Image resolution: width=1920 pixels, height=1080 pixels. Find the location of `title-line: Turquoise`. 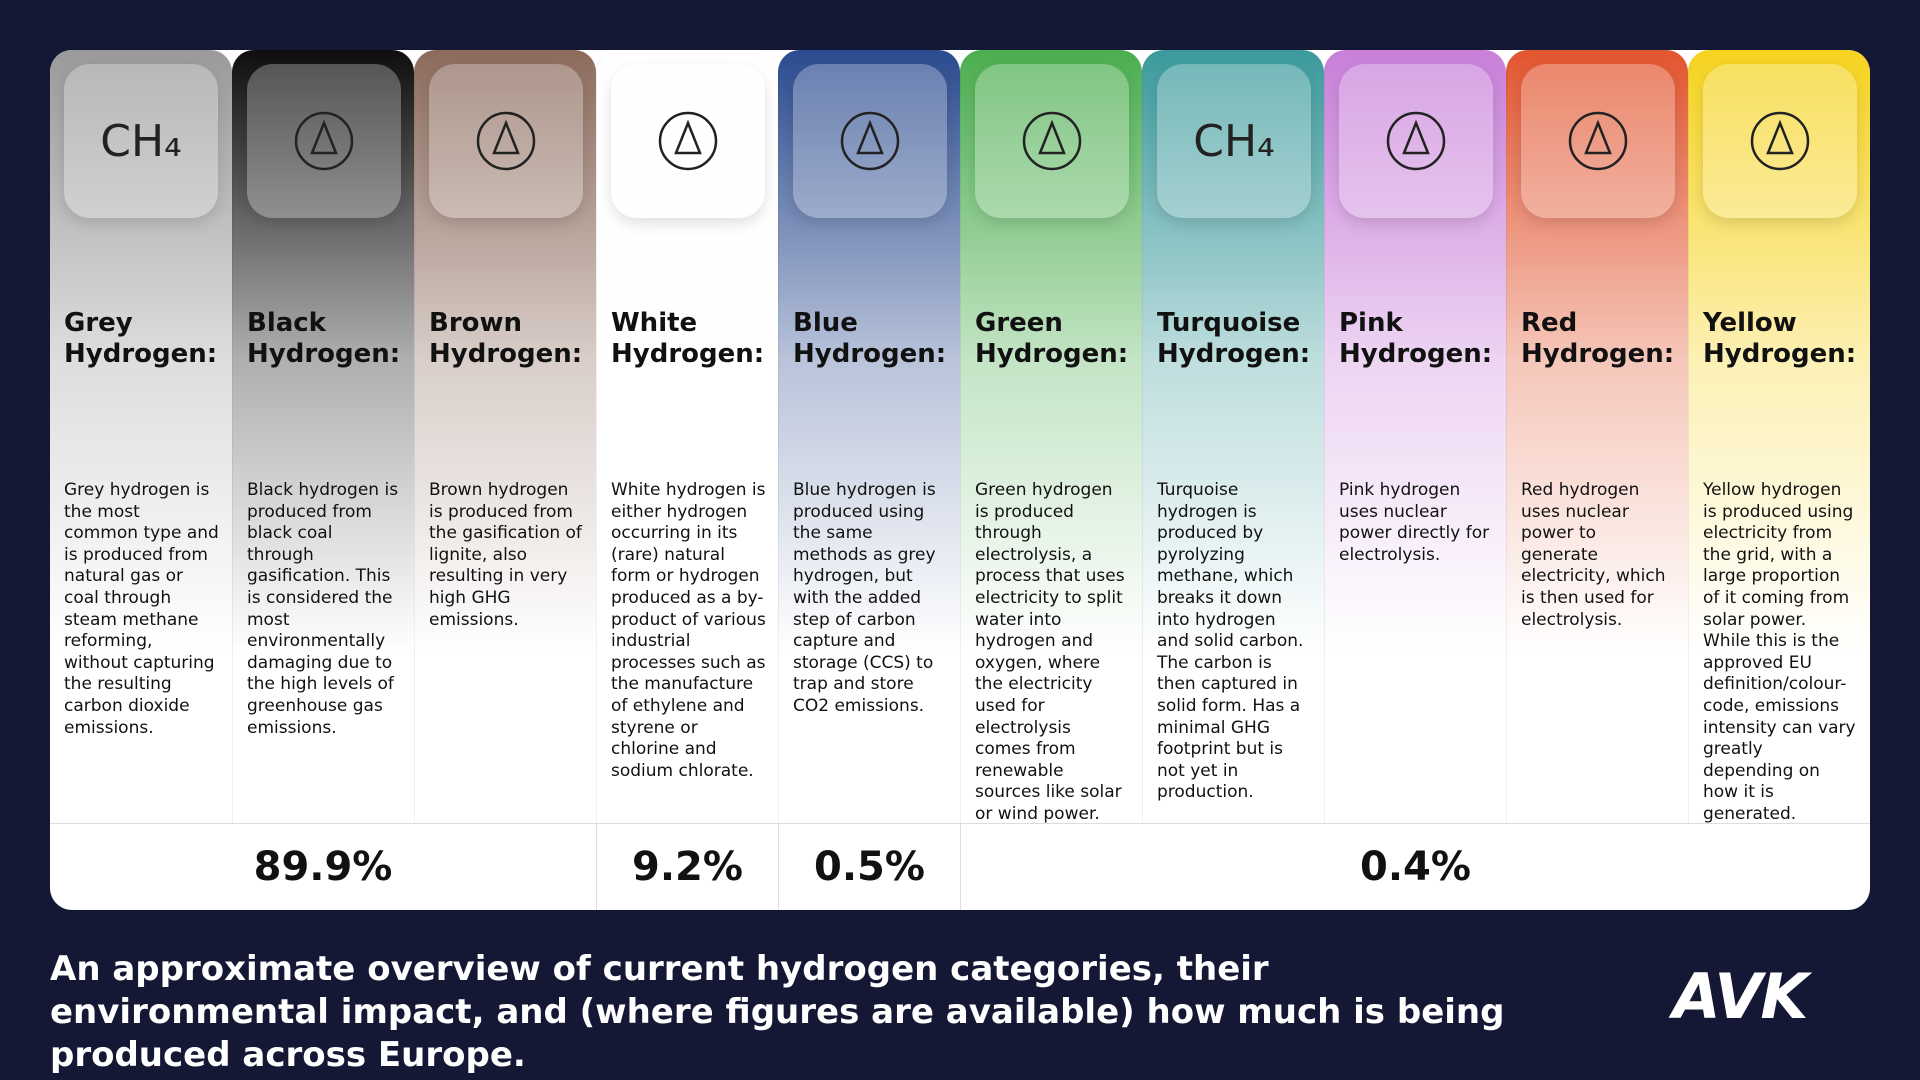

title-line: Turquoise is located at coordinates (1229, 323).